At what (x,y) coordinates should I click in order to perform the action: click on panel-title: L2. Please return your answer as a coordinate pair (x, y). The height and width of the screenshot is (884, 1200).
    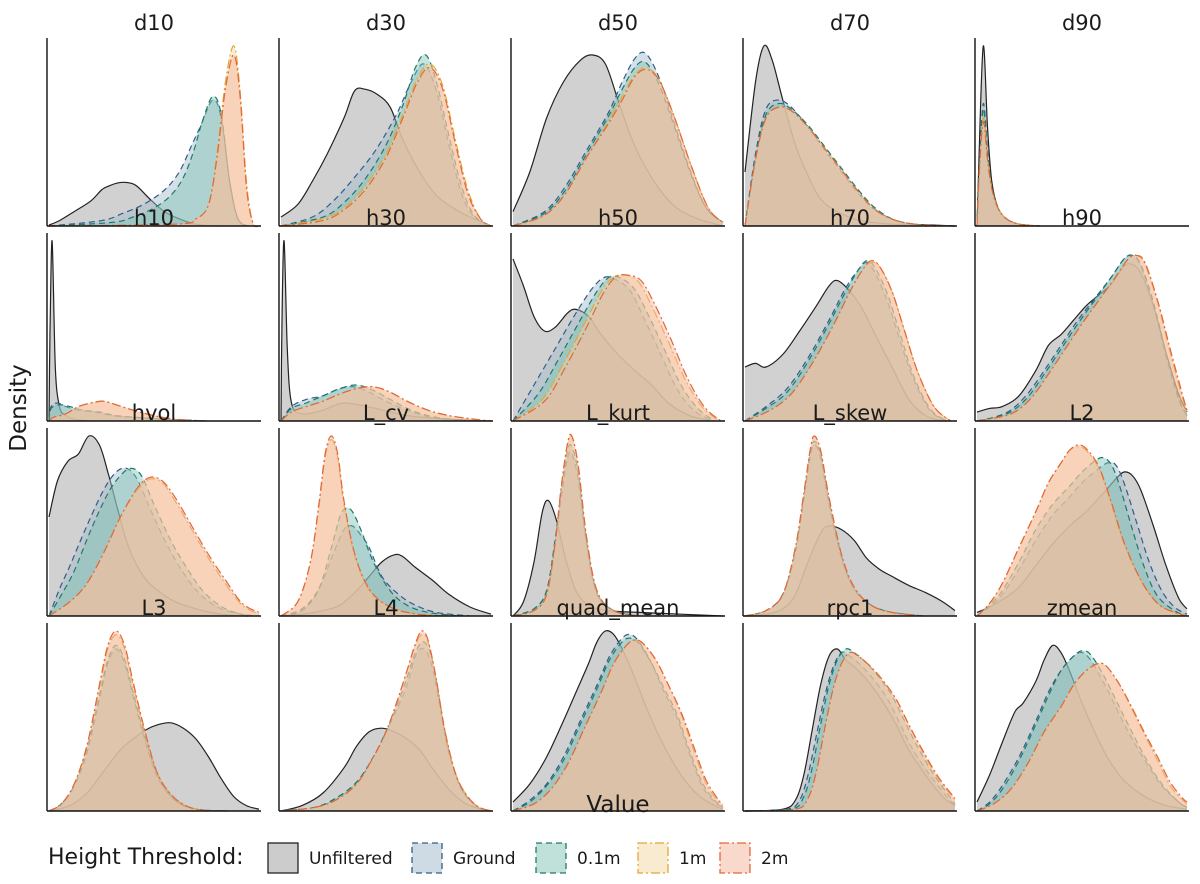
    Looking at the image, I should click on (1081, 413).